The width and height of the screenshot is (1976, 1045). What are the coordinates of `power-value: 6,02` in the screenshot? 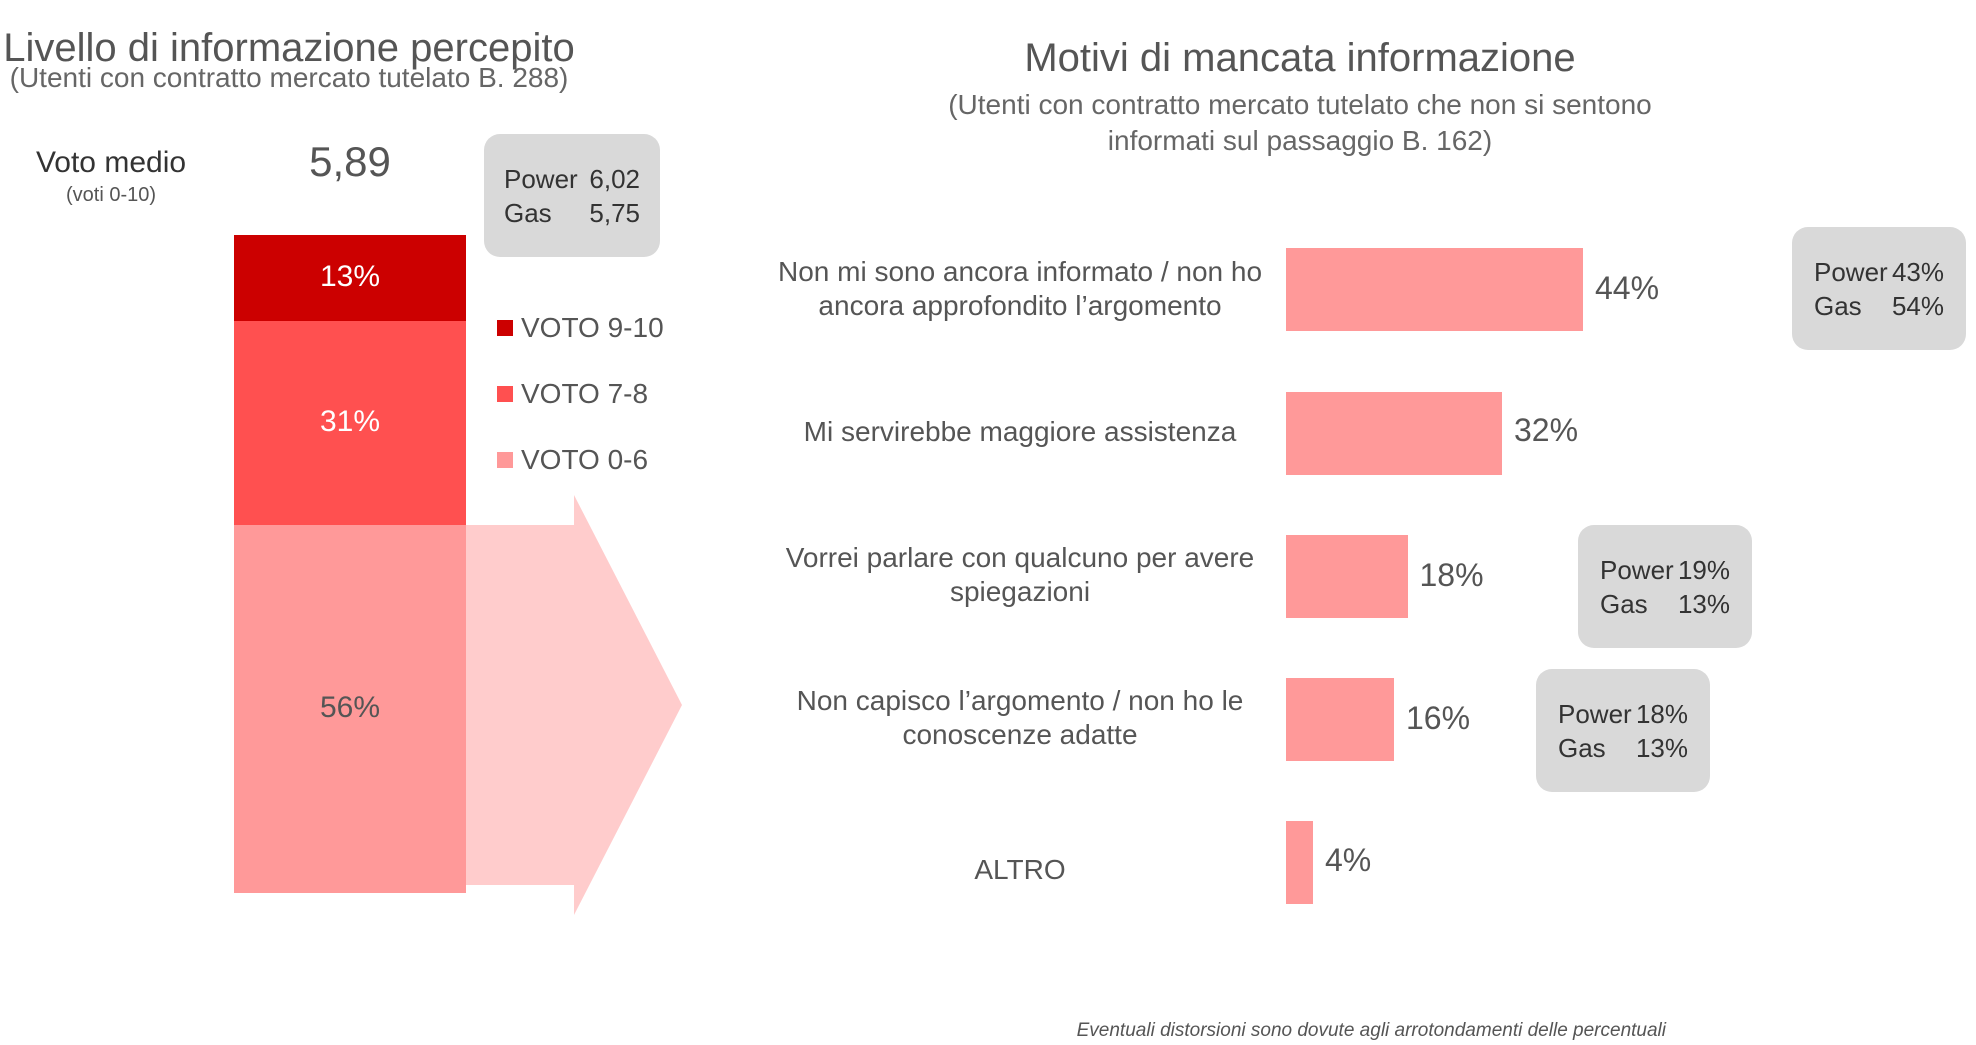 It's located at (614, 179).